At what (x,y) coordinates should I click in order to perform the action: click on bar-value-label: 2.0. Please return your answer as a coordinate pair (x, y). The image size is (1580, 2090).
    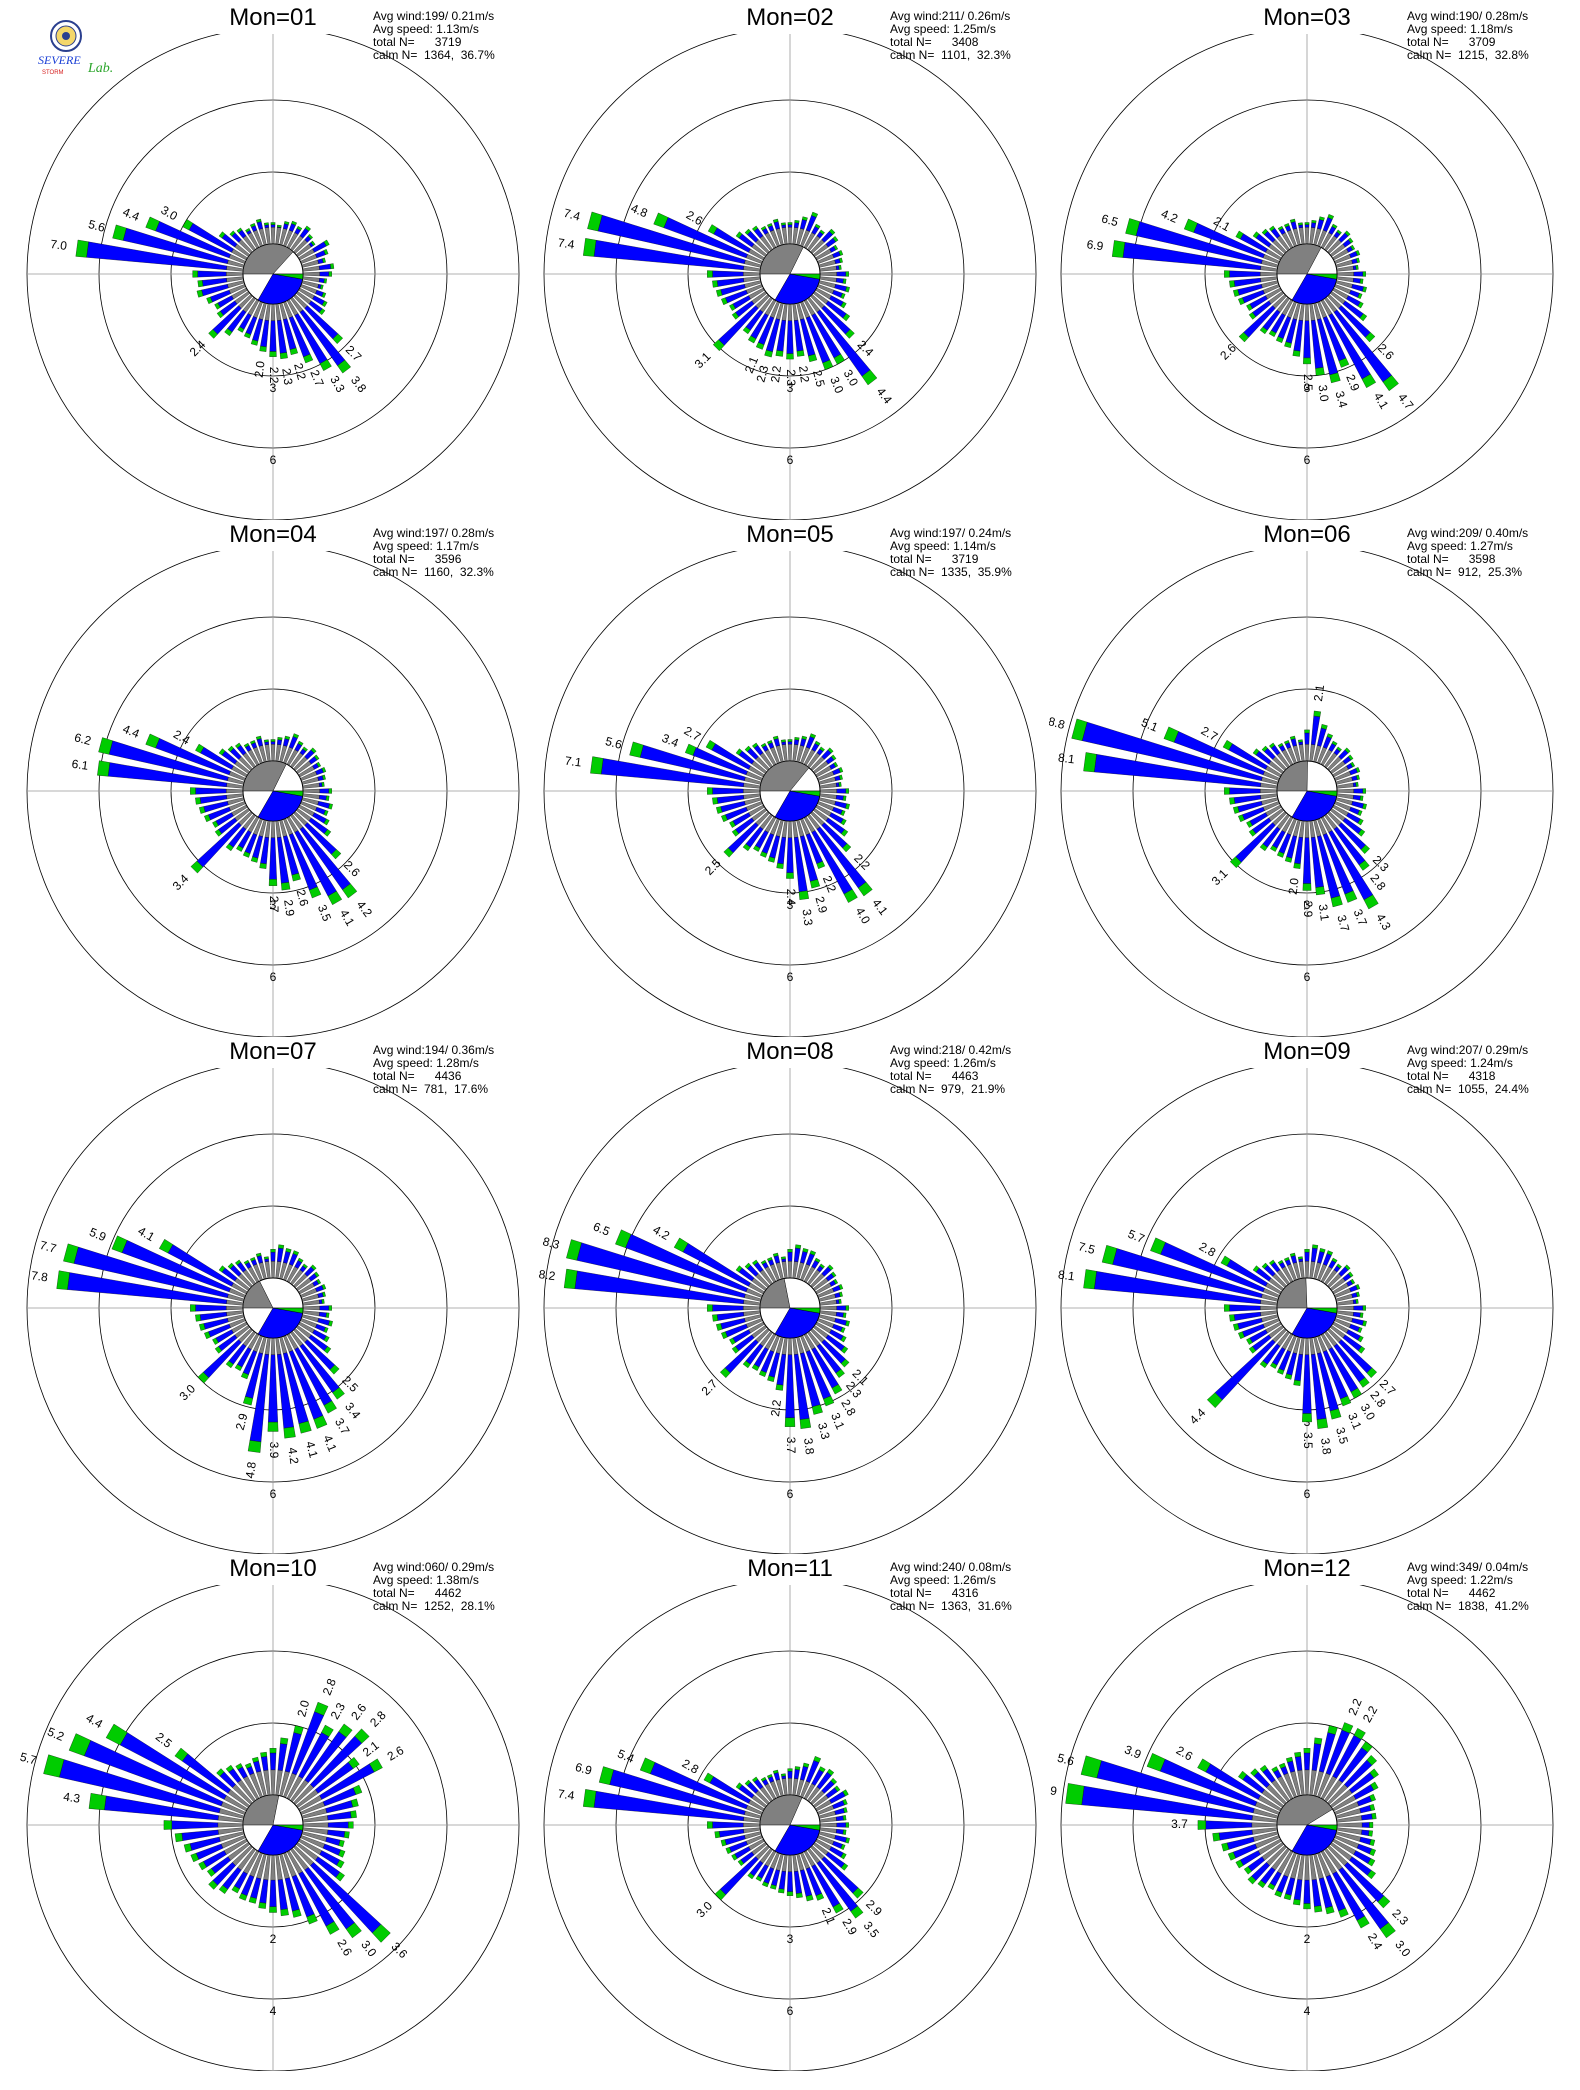
    Looking at the image, I should click on (303, 1708).